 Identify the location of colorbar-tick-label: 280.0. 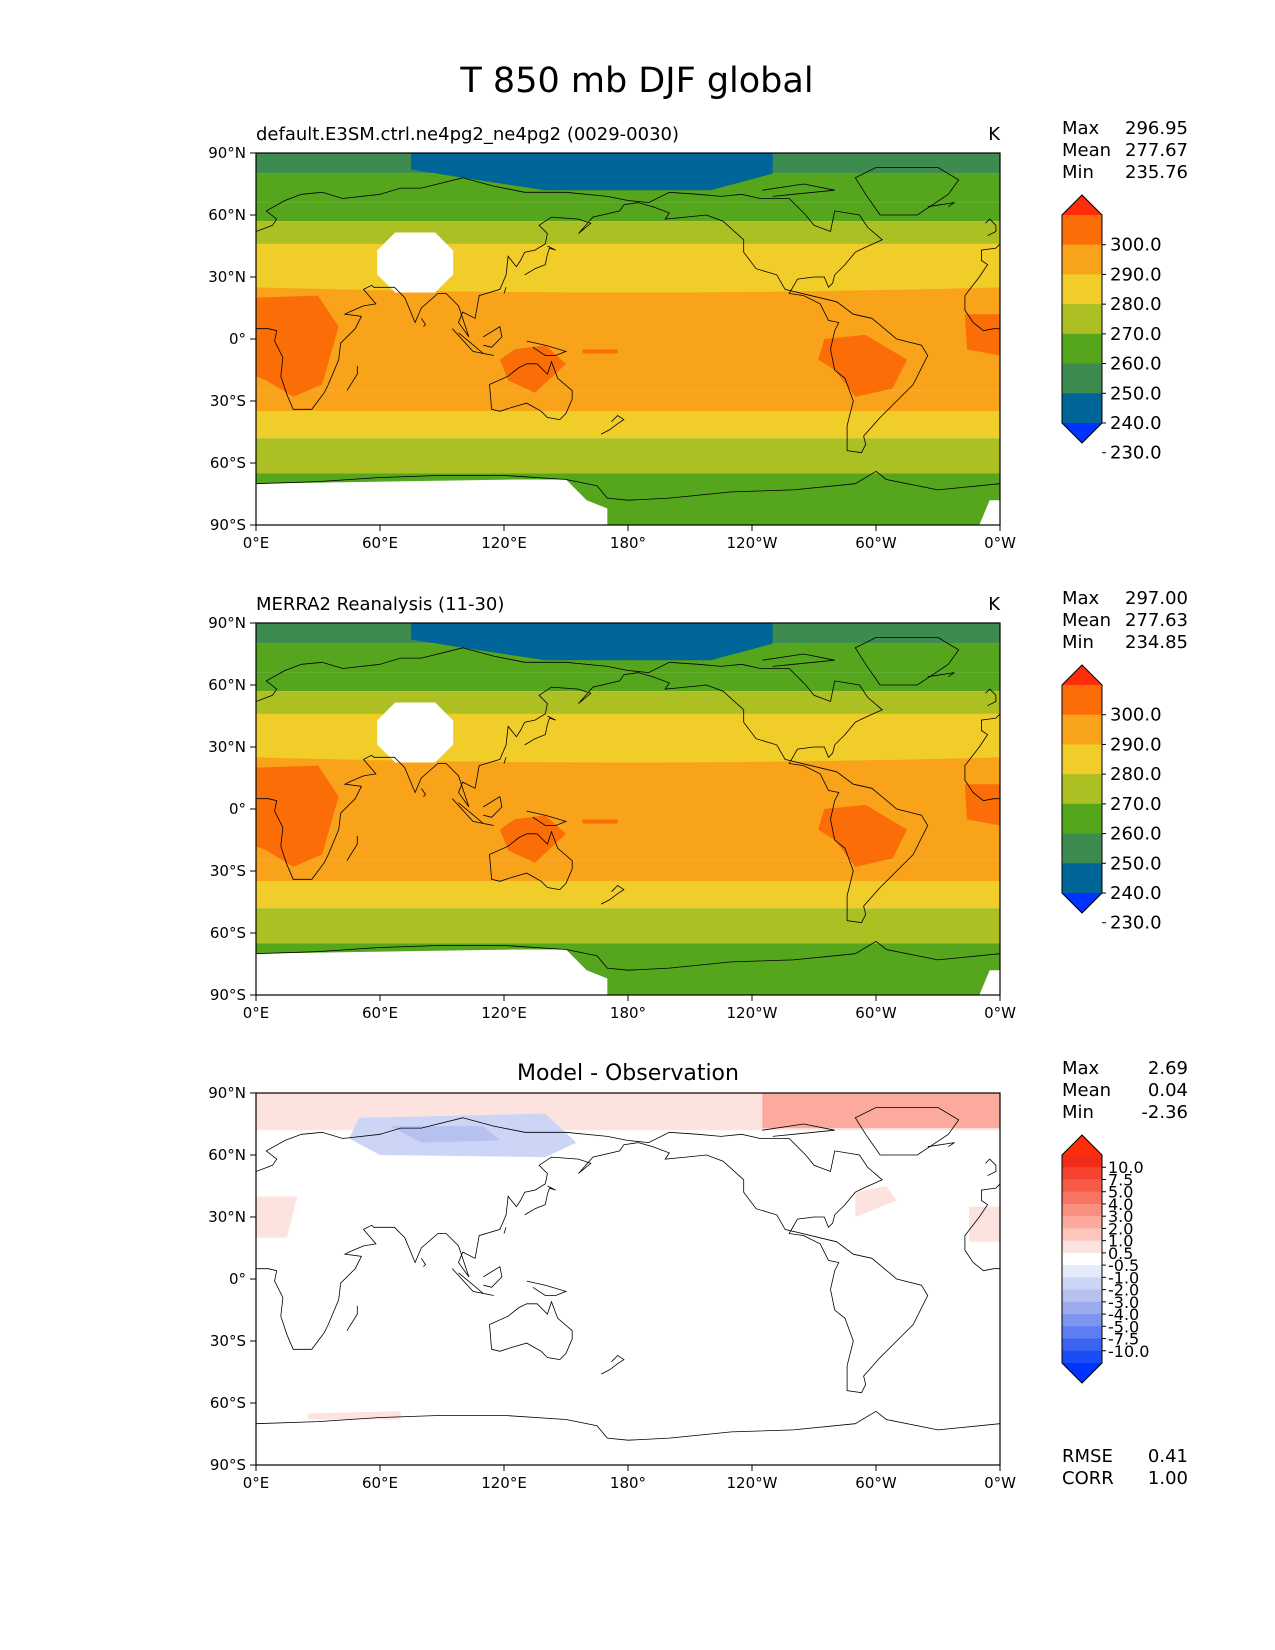
(1136, 774).